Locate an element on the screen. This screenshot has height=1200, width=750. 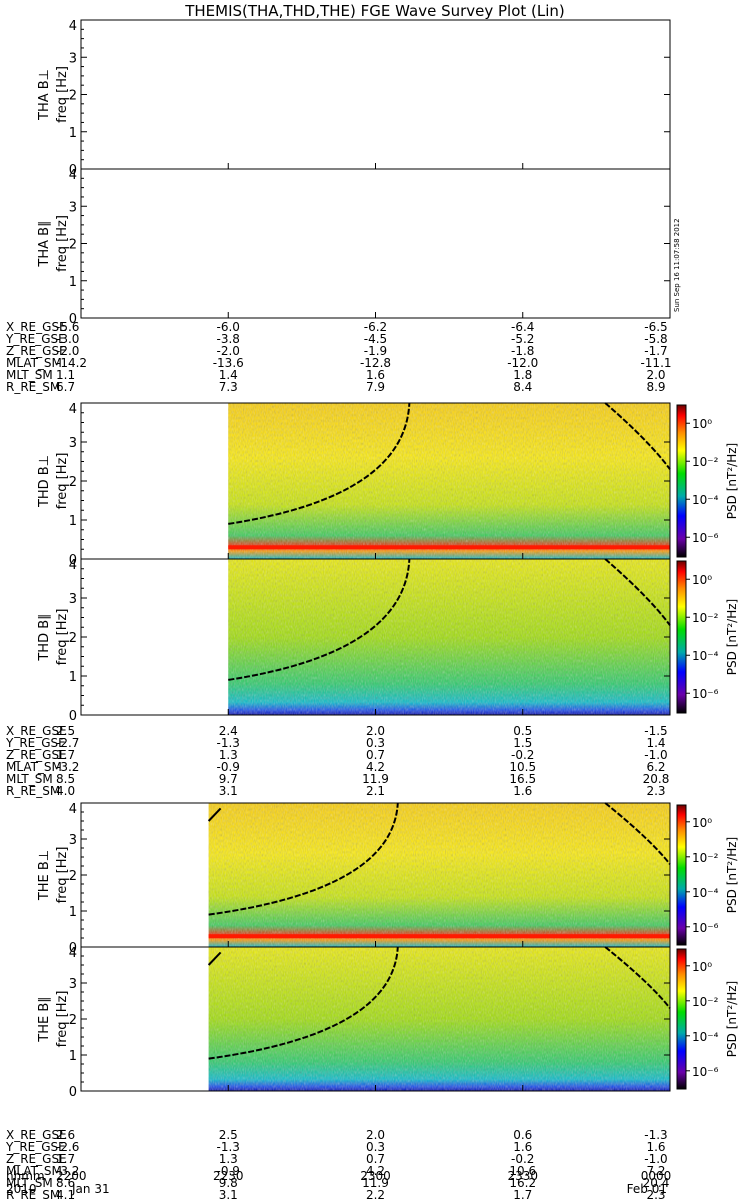
ephemeris-value: -12.0 is located at coordinates (522, 363).